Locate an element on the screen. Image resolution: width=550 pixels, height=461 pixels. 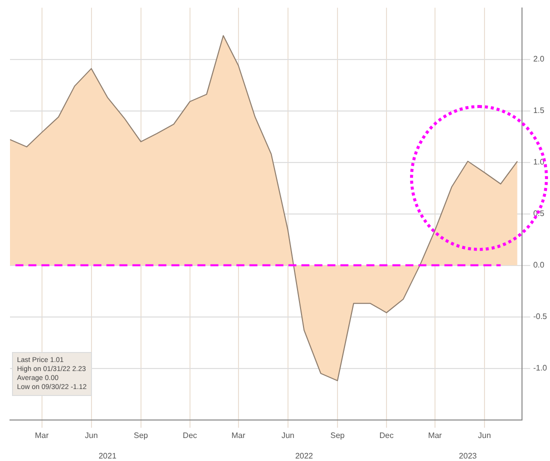
y-tick-label: -0.5 is located at coordinates (540, 317).